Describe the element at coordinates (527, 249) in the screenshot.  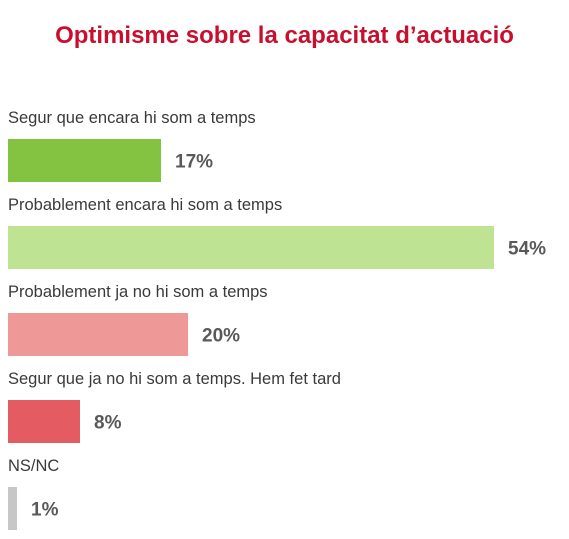
I see `value-label: 54%` at that location.